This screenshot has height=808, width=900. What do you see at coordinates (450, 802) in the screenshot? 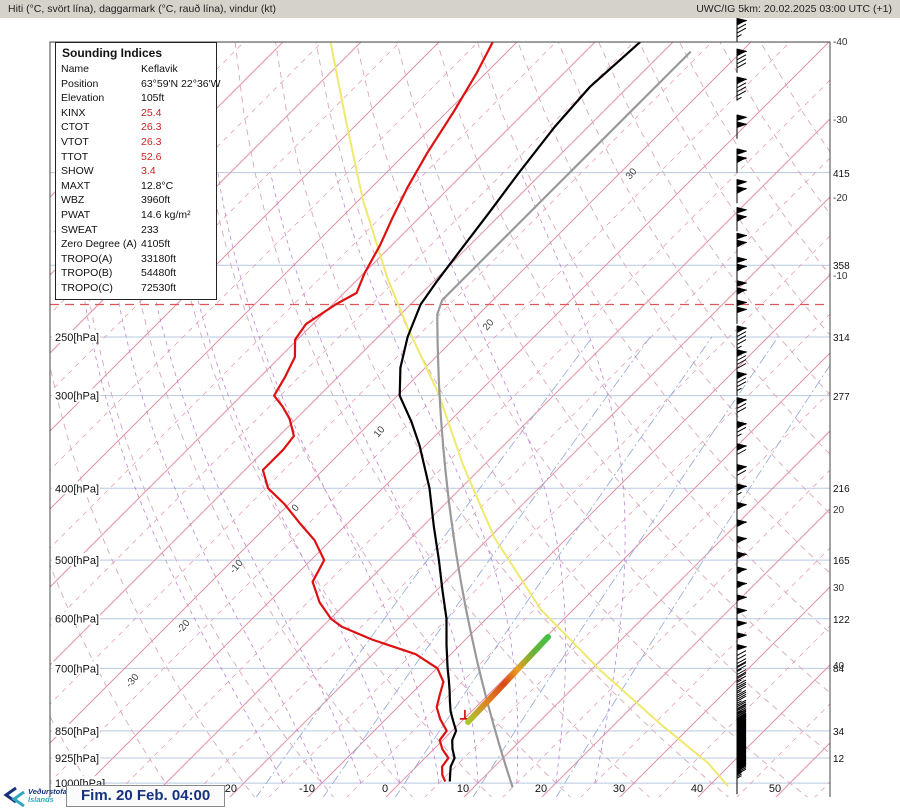
I see `footer-strip` at bounding box center [450, 802].